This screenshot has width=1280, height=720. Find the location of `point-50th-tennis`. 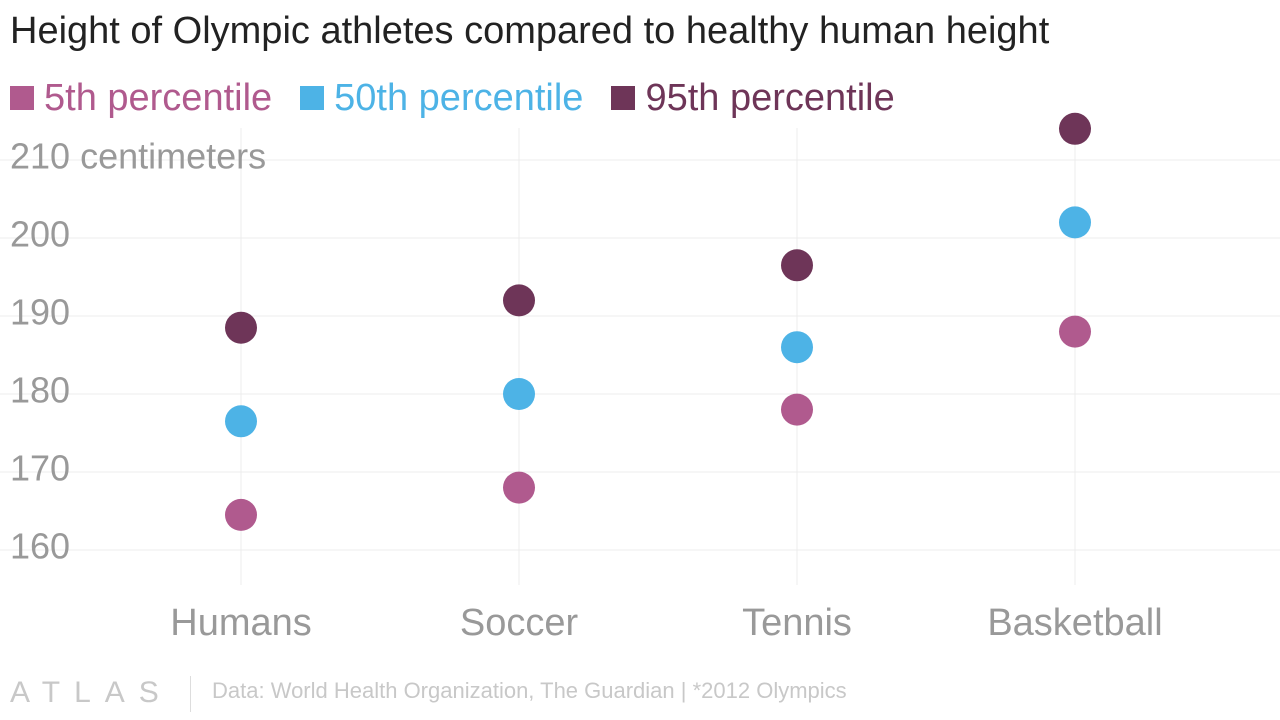

point-50th-tennis is located at coordinates (797, 347).